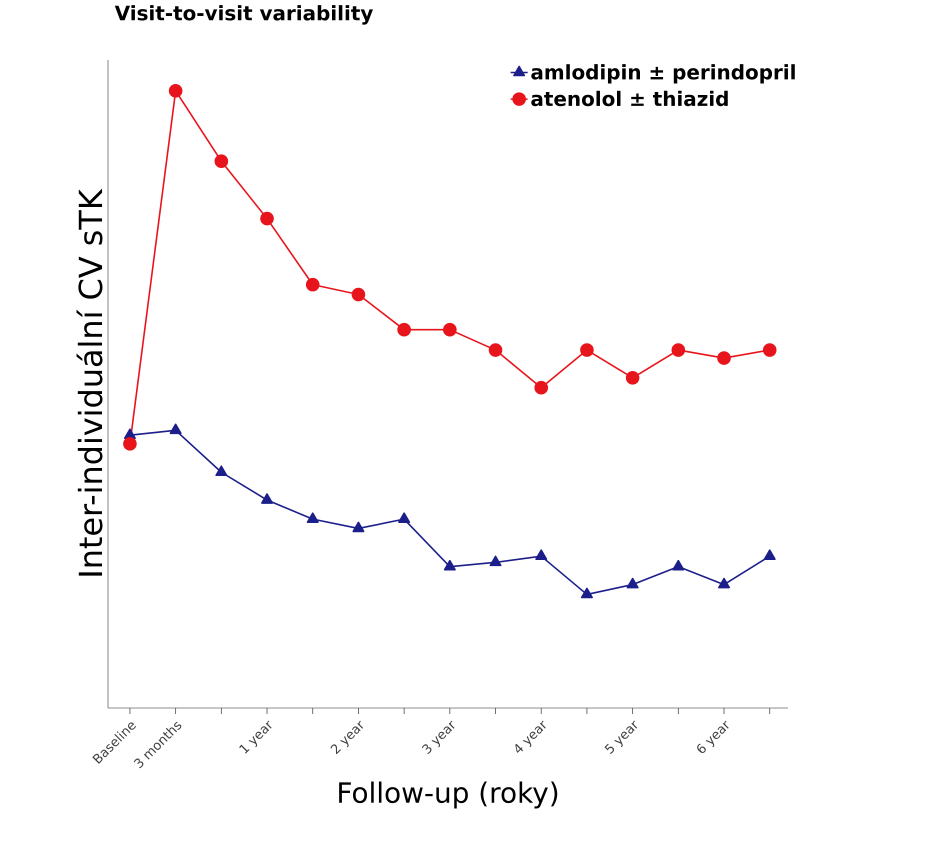 This screenshot has height=861, width=932. Describe the element at coordinates (448, 795) in the screenshot. I see `x-axis-title: Follow-up (roky)` at that location.